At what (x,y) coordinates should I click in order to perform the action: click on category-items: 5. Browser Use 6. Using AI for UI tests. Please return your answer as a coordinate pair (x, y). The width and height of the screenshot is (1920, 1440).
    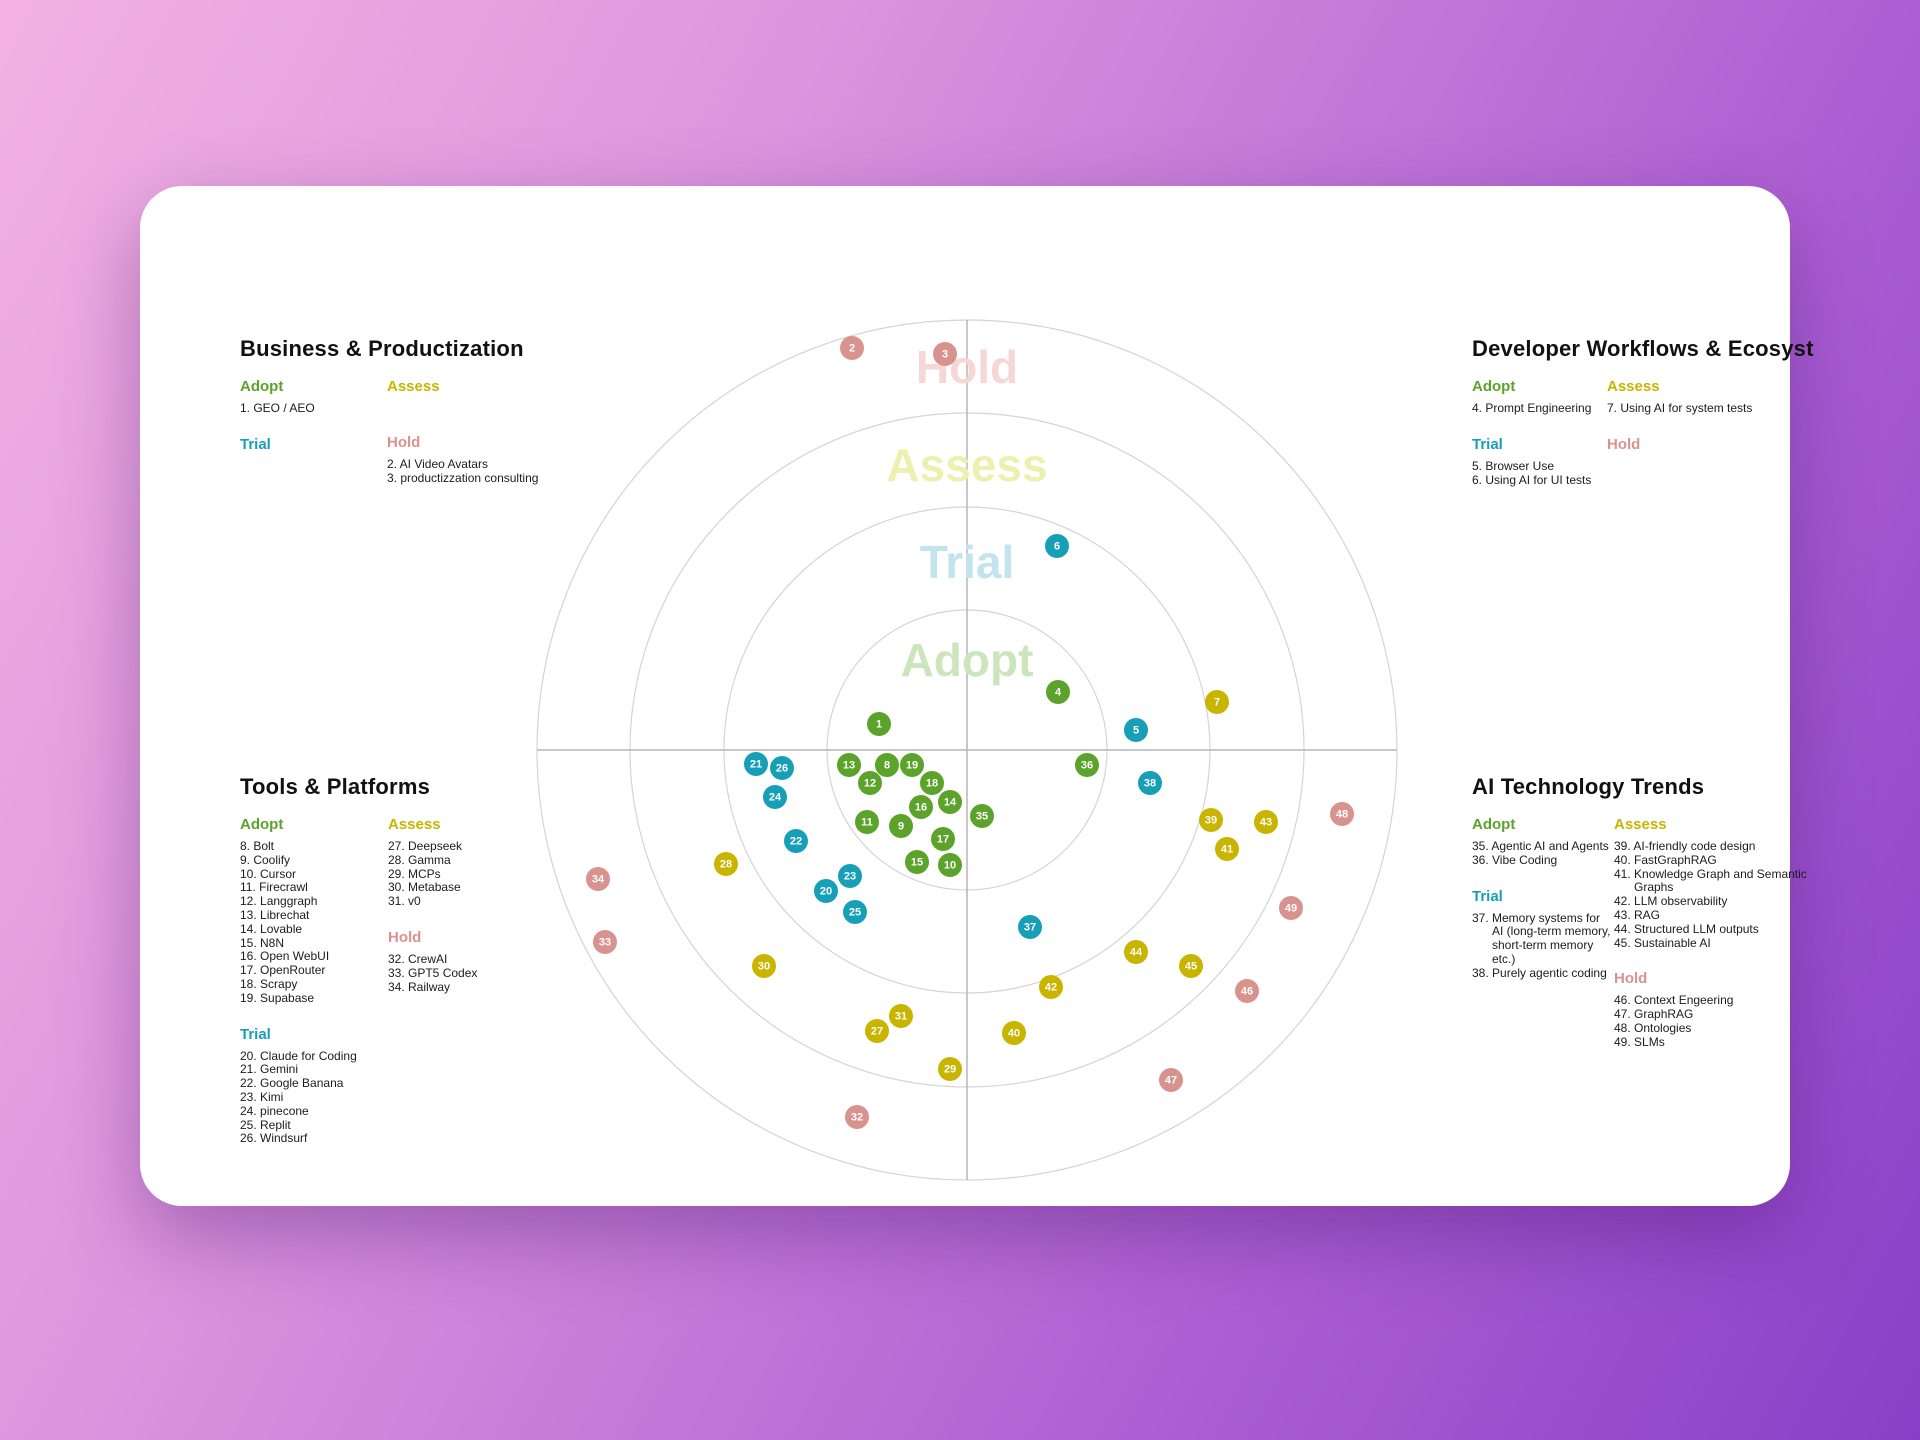
    Looking at the image, I should click on (1539, 473).